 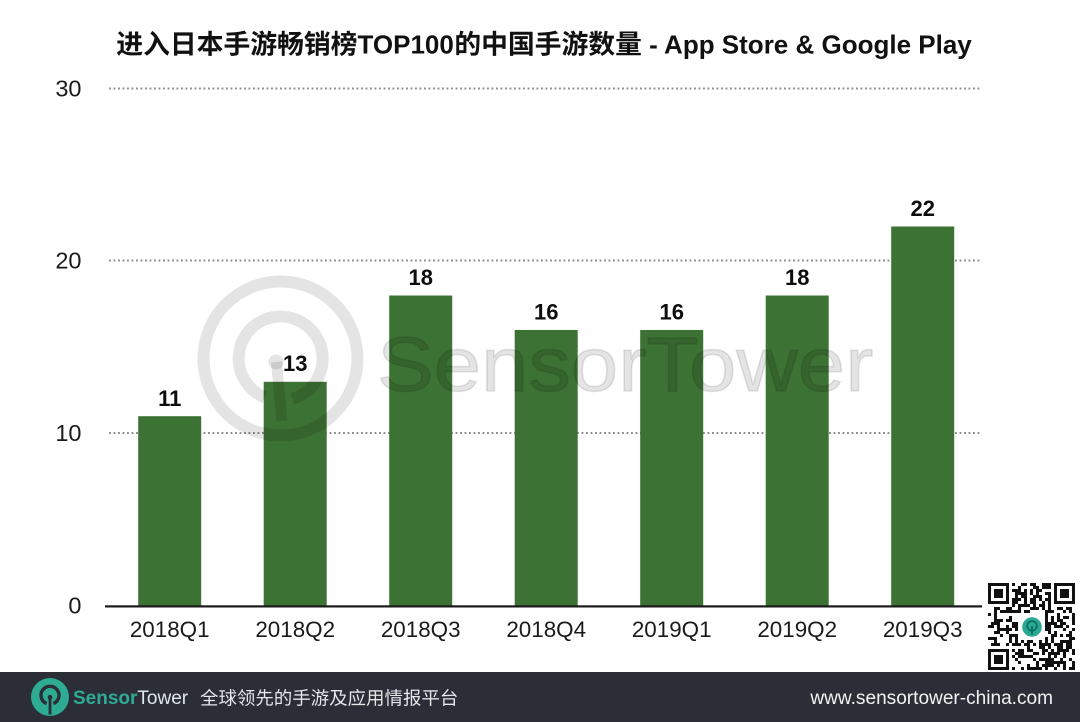 What do you see at coordinates (923, 629) in the screenshot?
I see `svg-text: 2019Q3` at bounding box center [923, 629].